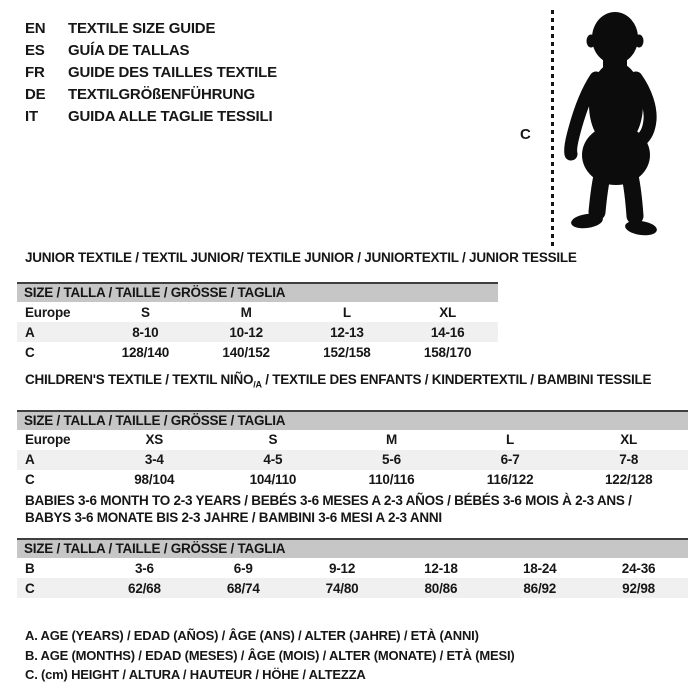  What do you see at coordinates (441, 588) in the screenshot?
I see `table-cell: 80/86` at bounding box center [441, 588].